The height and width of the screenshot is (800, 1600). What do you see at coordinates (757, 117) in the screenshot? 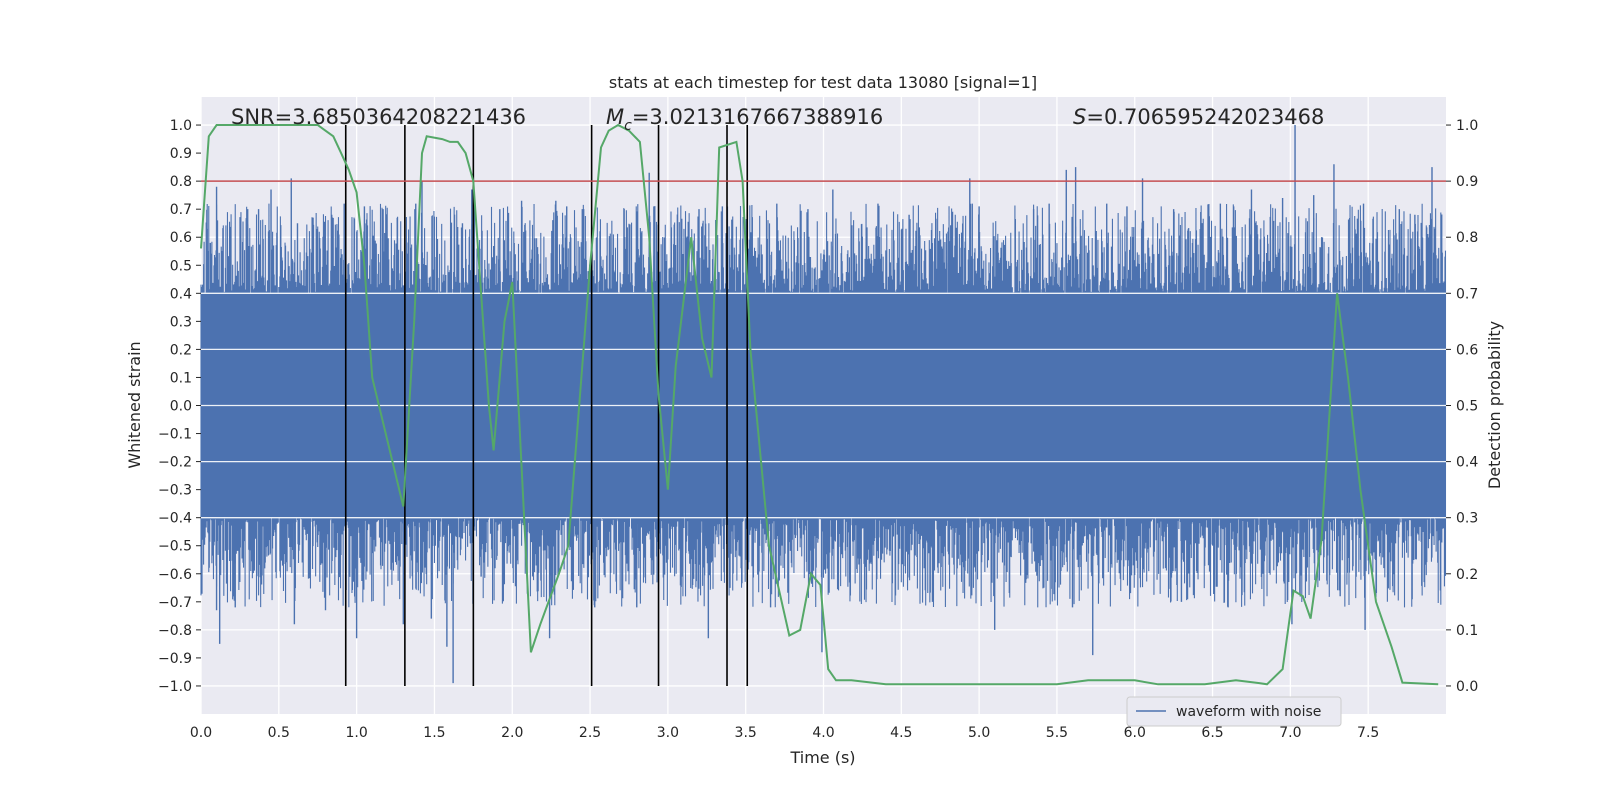
I see `mc-value: =3.0213167667388916` at bounding box center [757, 117].